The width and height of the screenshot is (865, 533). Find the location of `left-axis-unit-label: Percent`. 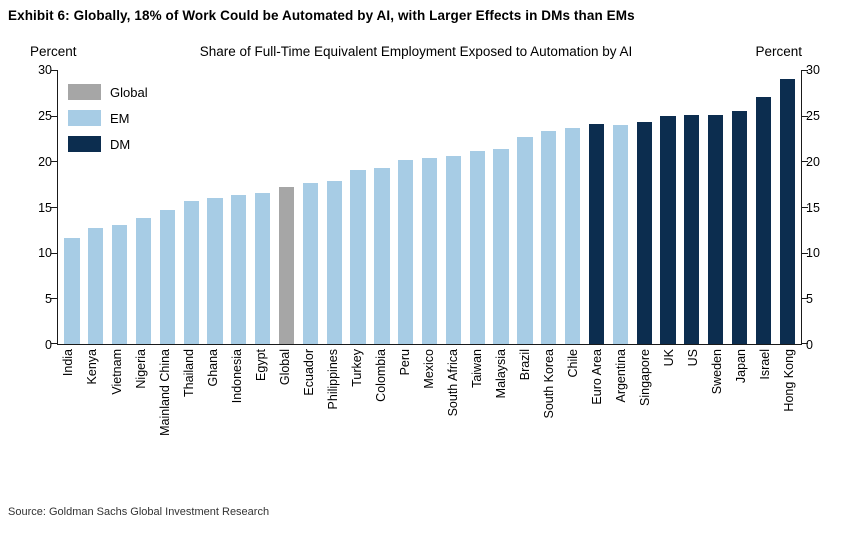

left-axis-unit-label: Percent is located at coordinates (53, 51).